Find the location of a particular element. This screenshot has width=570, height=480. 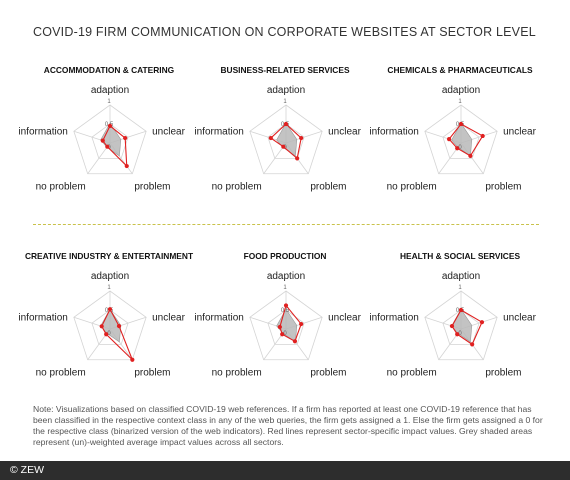

tick-label: 0.5 is located at coordinates (285, 311).